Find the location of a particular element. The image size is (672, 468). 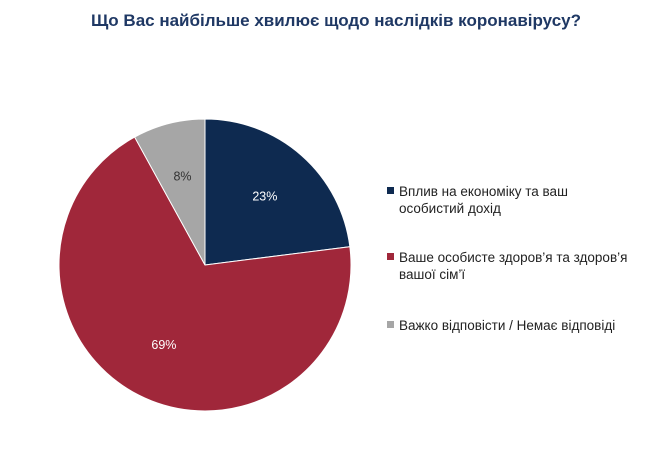

data-label-economy: 23% is located at coordinates (264, 196).